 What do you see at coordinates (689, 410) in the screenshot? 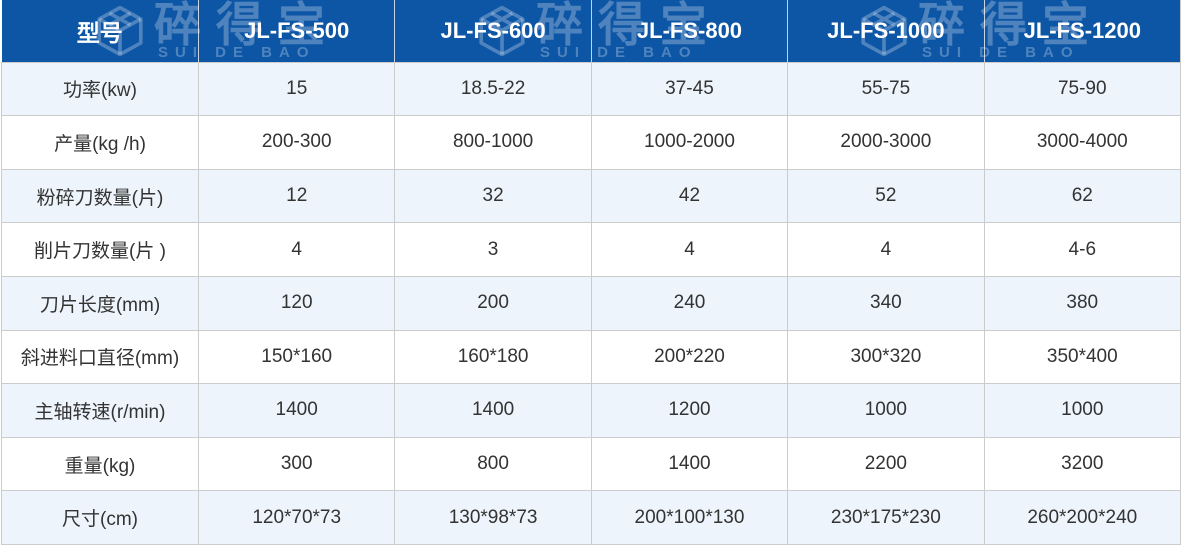
I see `spec-cell: 1200` at bounding box center [689, 410].